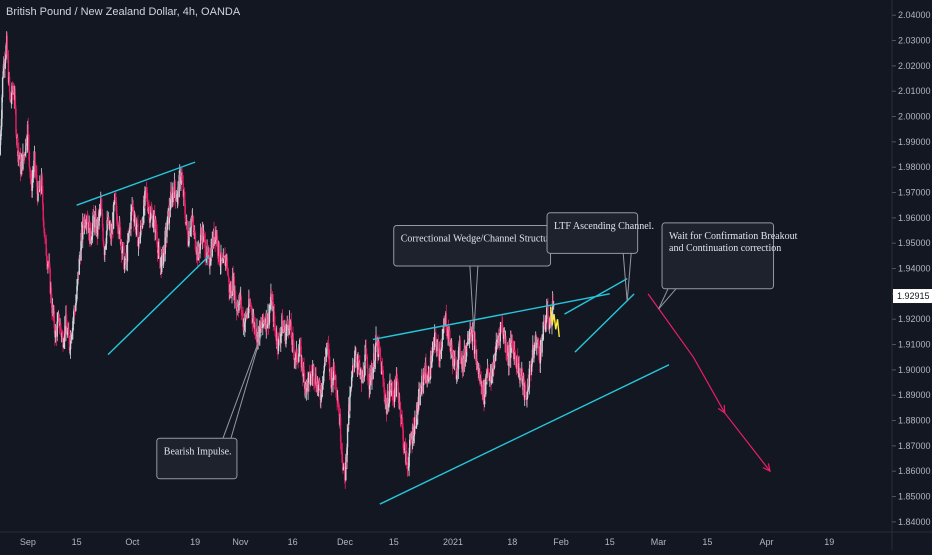 The image size is (932, 555). What do you see at coordinates (132, 542) in the screenshot?
I see `time-tick-label: Oct` at bounding box center [132, 542].